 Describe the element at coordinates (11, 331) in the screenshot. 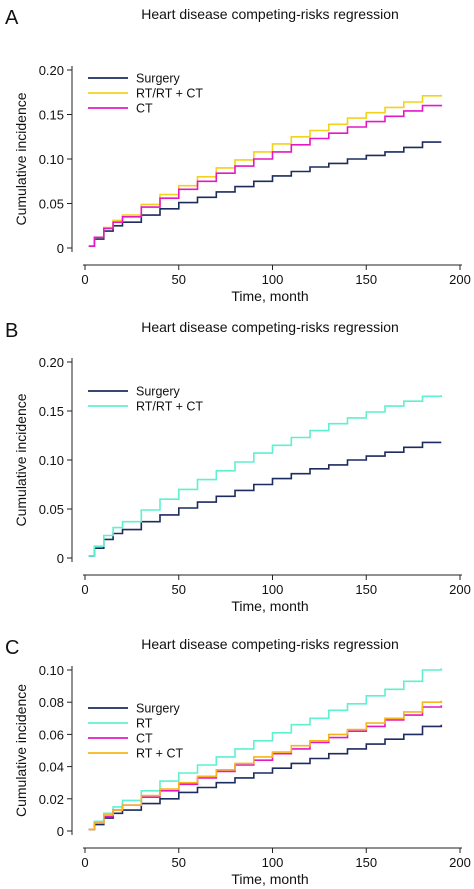

I see `panel-letter: B` at that location.